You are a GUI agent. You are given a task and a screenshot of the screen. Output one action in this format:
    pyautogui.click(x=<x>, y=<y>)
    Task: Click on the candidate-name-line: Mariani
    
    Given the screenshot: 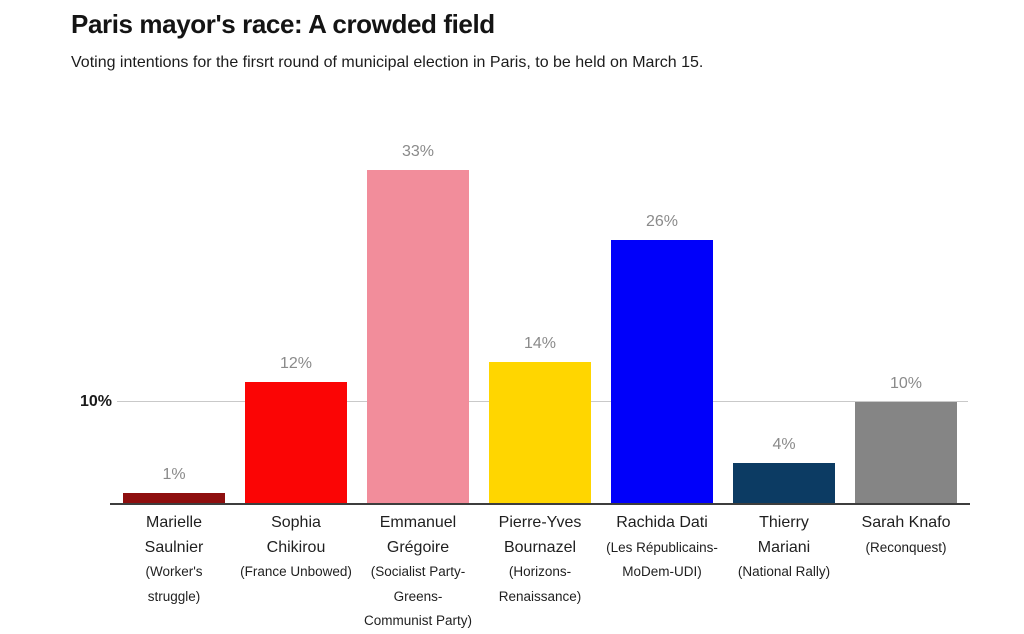 What is the action you would take?
    pyautogui.click(x=784, y=547)
    